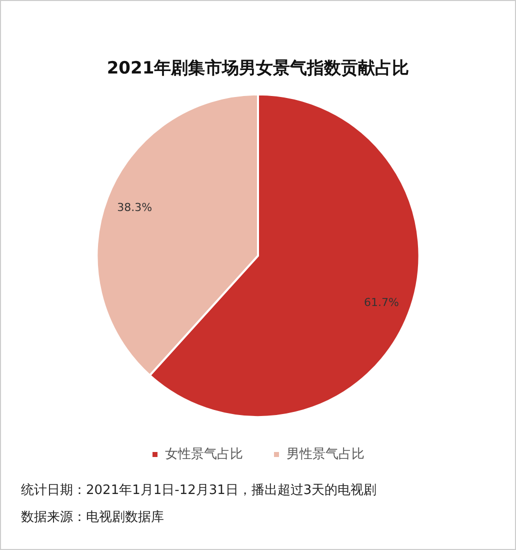 This screenshot has width=516, height=550. Describe the element at coordinates (93, 518) in the screenshot. I see `source-note: 数据来源：电视剧数据库` at that location.